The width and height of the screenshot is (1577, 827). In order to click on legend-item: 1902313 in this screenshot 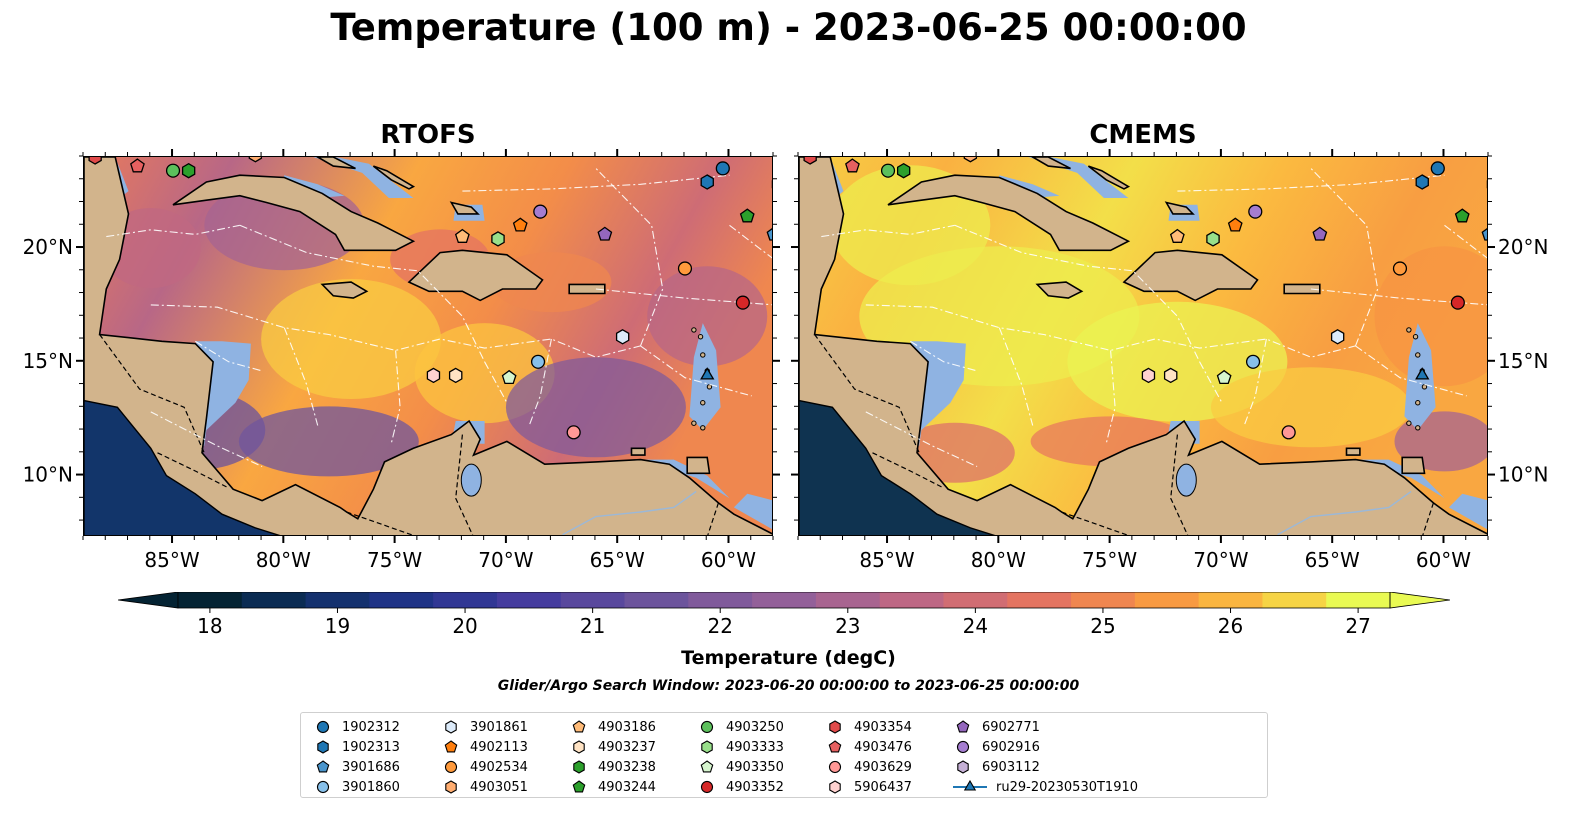, I will do `click(356, 747)`.